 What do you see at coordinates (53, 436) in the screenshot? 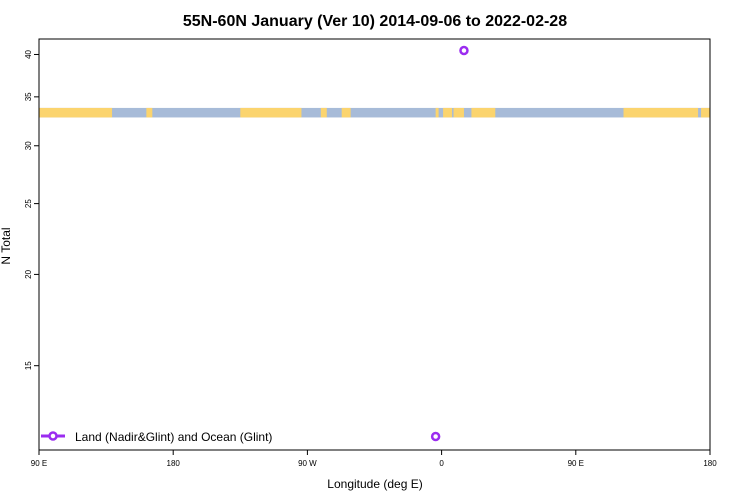
I see `legend-marker-icon` at bounding box center [53, 436].